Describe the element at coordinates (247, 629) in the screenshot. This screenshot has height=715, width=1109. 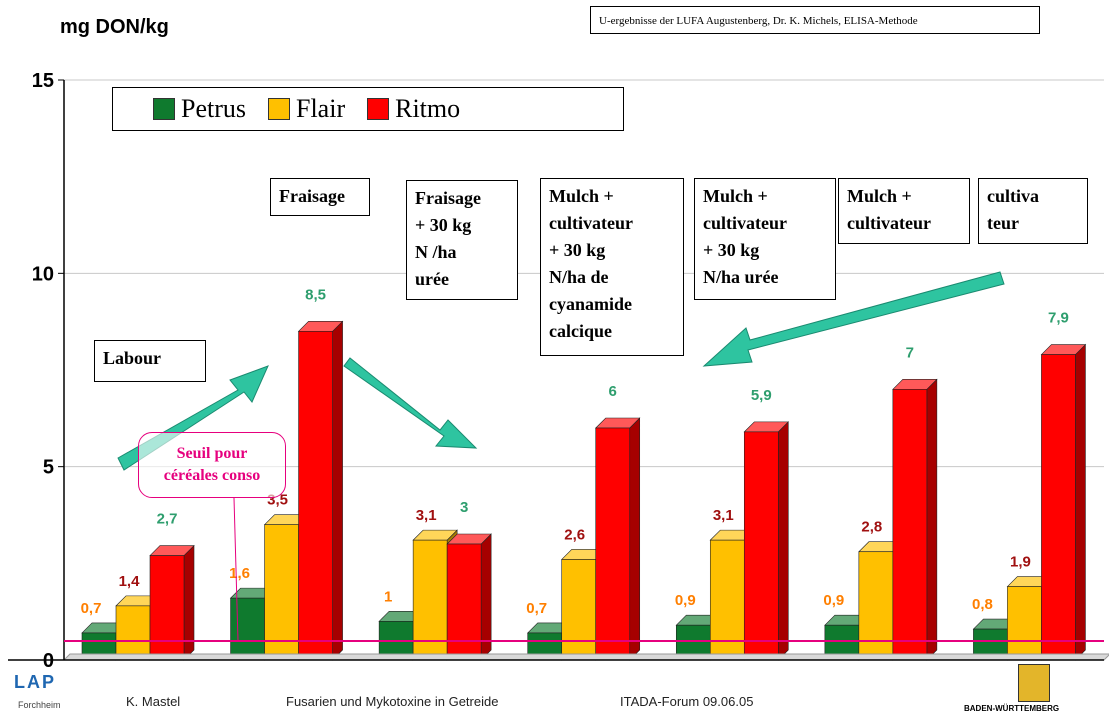
I see `bar-petrus` at that location.